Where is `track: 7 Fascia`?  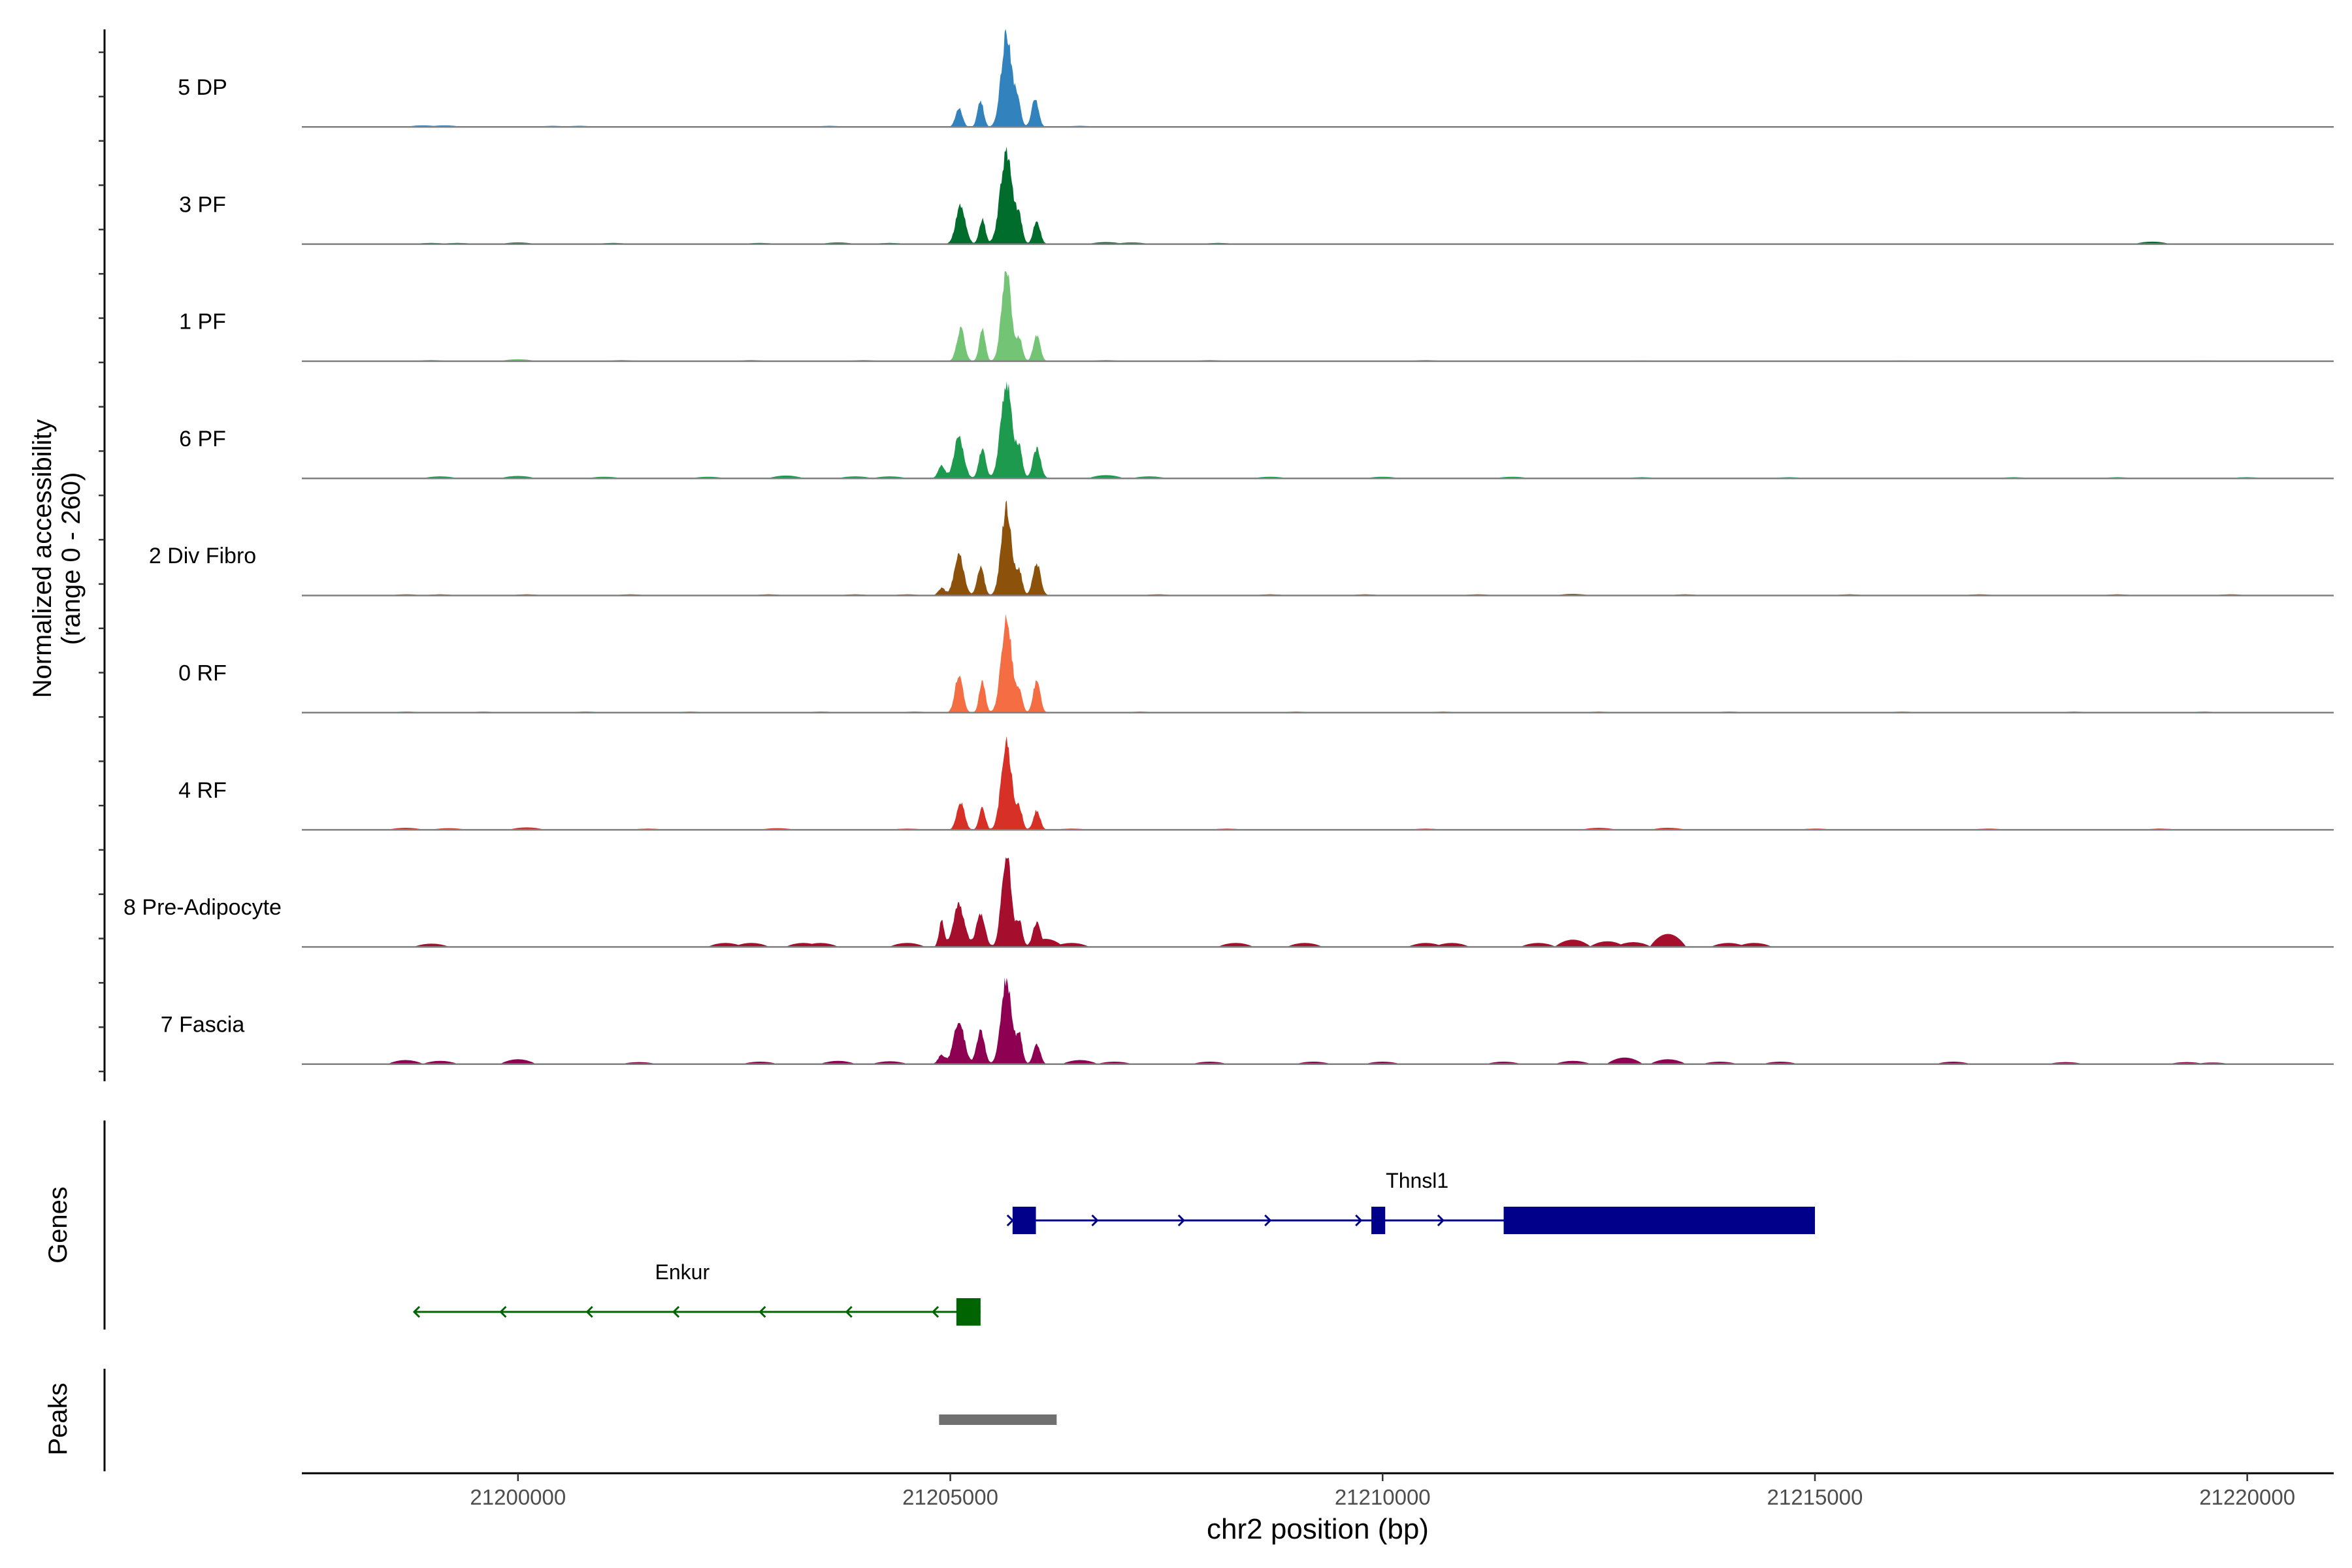
track: 7 Fascia is located at coordinates (1247, 1021).